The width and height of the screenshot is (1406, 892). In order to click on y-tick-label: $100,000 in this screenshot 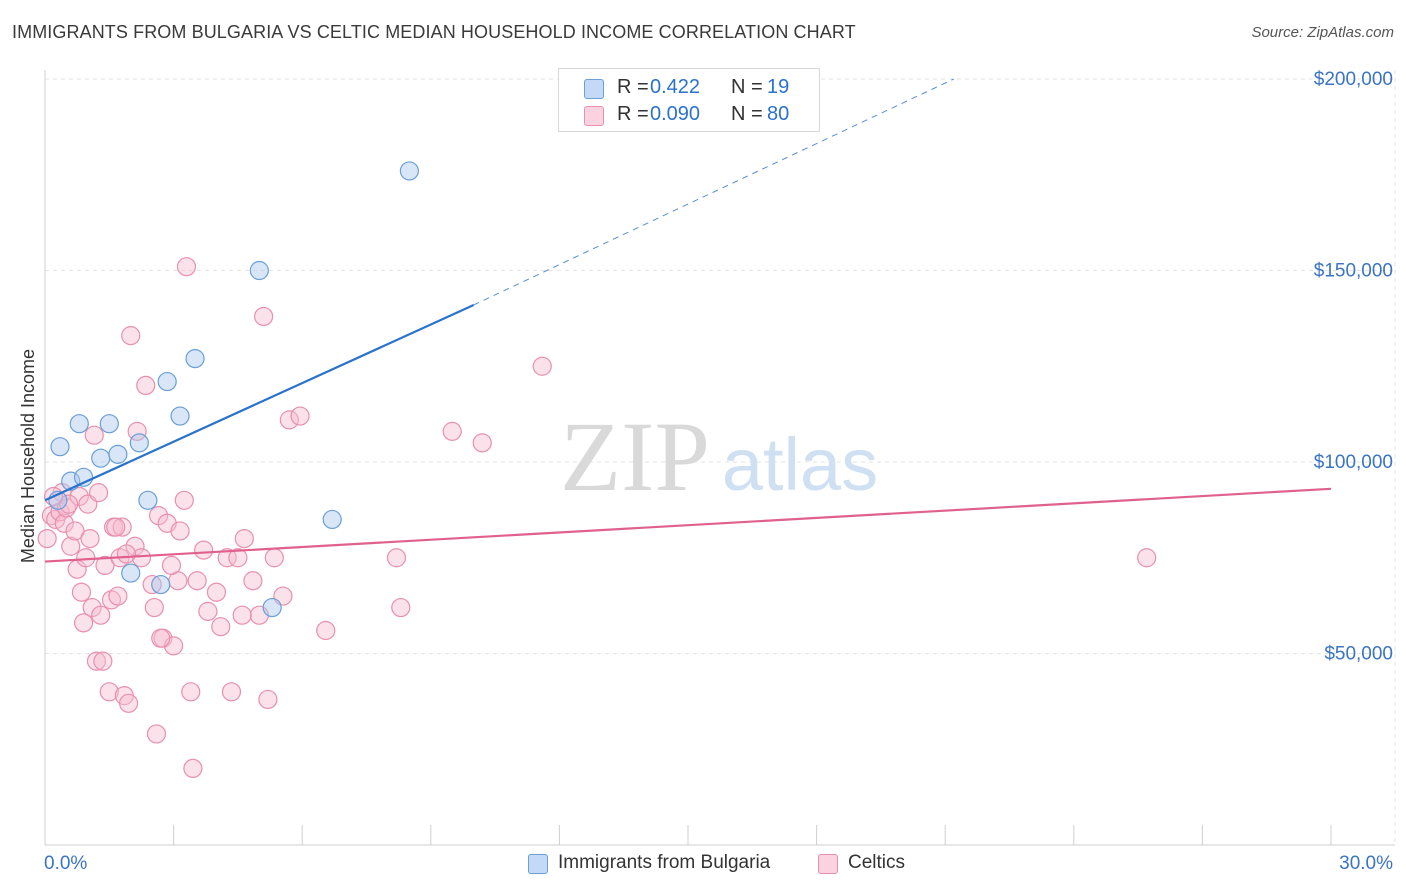, I will do `click(1353, 462)`.